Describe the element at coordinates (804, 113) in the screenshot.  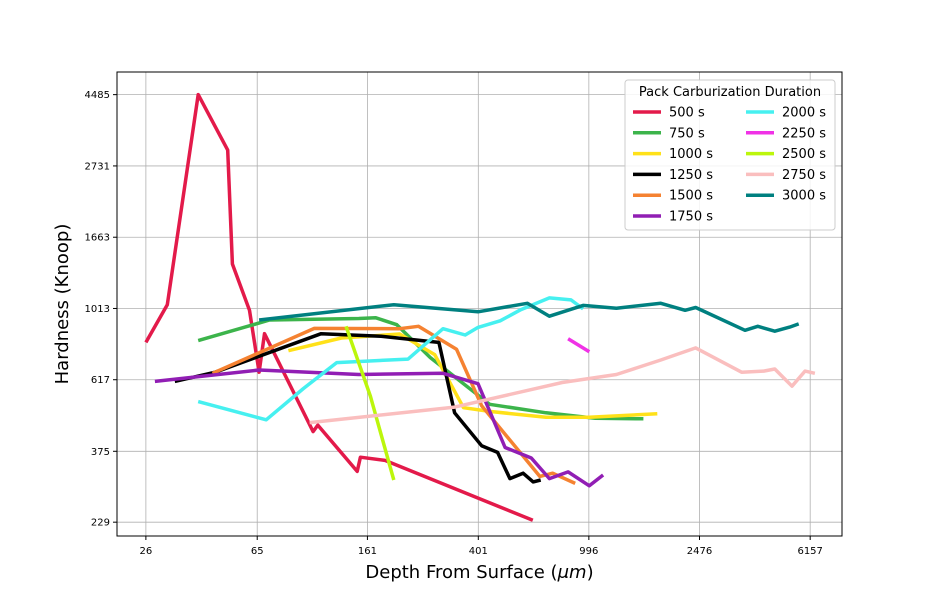
I see `legend-label-2000-s: 2000 s` at that location.